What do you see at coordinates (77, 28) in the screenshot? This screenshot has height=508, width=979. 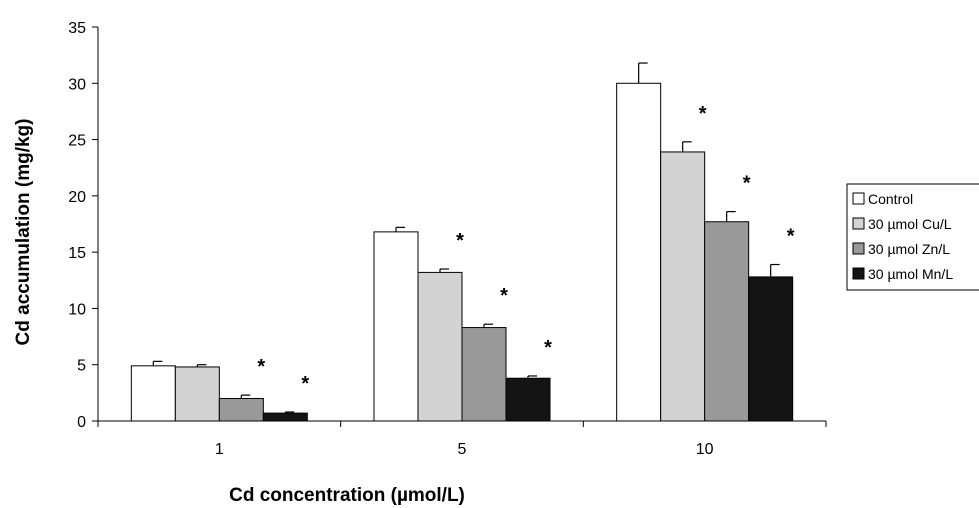 I see `y-tick-label: 35` at bounding box center [77, 28].